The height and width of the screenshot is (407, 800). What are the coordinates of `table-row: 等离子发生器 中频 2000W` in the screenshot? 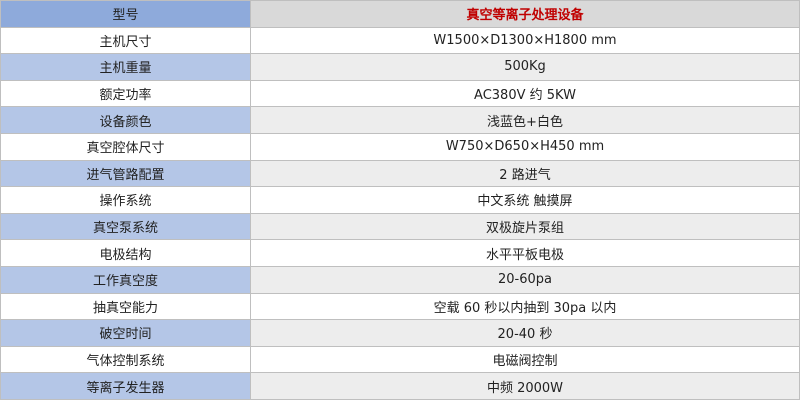 It's located at (400, 386).